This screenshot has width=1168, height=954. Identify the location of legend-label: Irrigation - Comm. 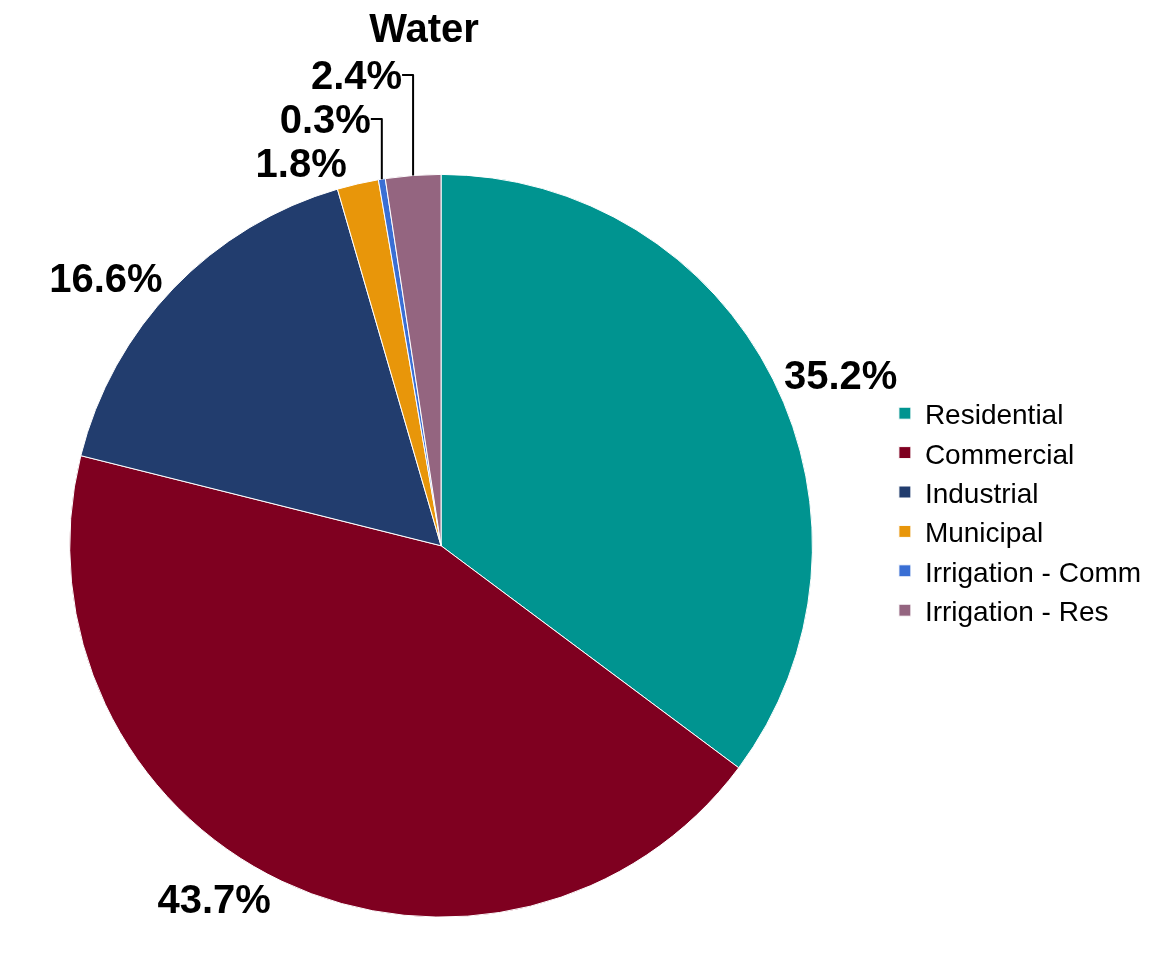
(1033, 572).